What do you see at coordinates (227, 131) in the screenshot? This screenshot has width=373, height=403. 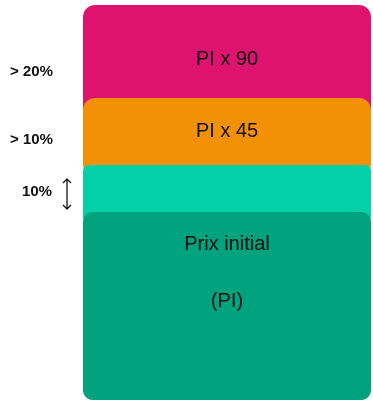 I see `tier-pi-x45-label: PI x 45` at bounding box center [227, 131].